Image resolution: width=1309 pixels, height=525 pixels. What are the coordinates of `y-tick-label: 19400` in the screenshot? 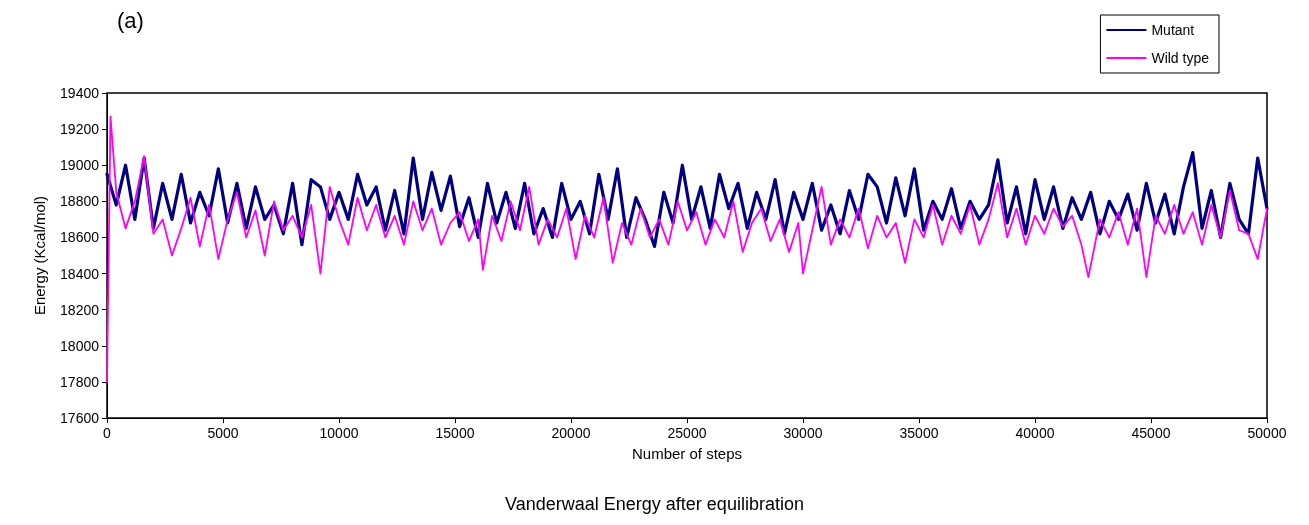 It's located at (80, 93).